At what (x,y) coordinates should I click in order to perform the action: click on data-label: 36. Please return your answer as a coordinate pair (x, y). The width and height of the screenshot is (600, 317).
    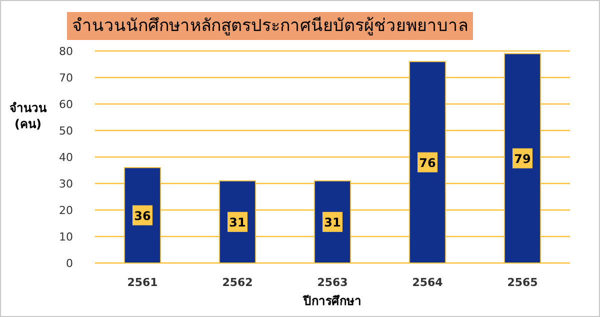
    Looking at the image, I should click on (142, 215).